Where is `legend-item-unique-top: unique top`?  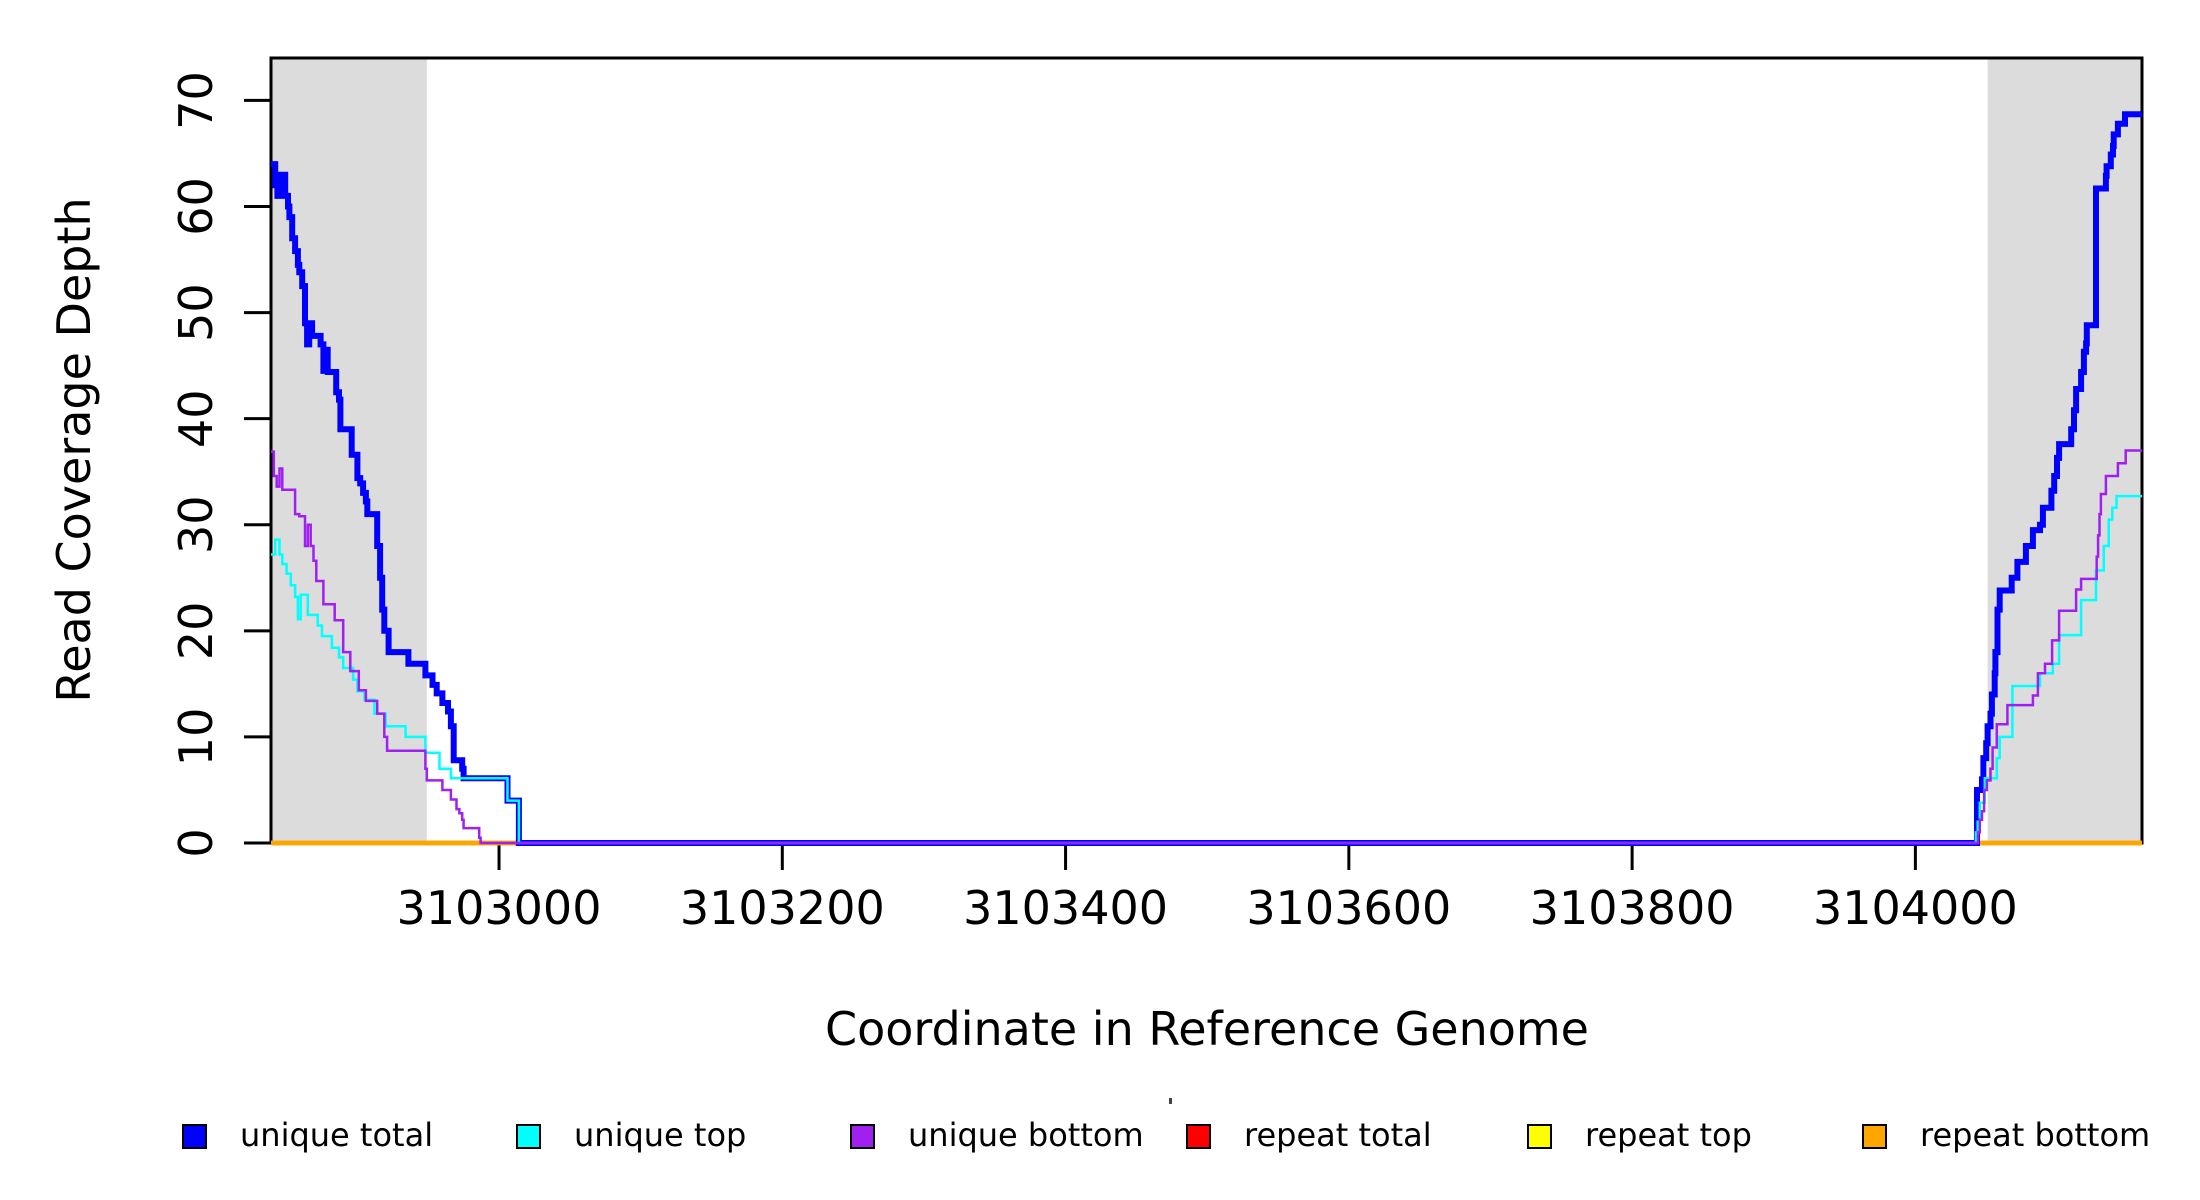 legend-item-unique-top: unique top is located at coordinates (631, 1135).